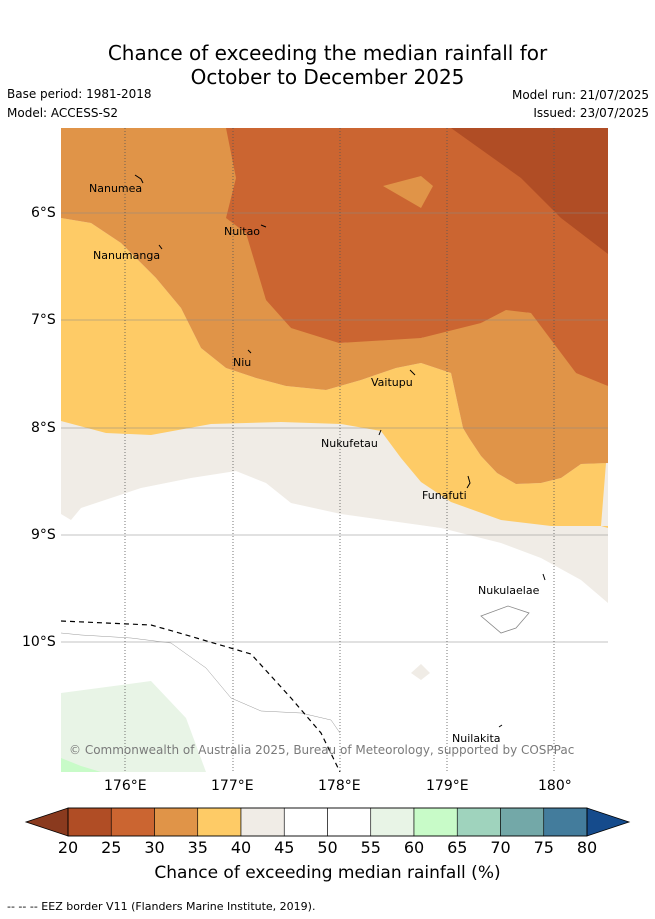 This screenshot has width=655, height=919. I want to click on lat-tick-7s: 7°S, so click(43, 320).